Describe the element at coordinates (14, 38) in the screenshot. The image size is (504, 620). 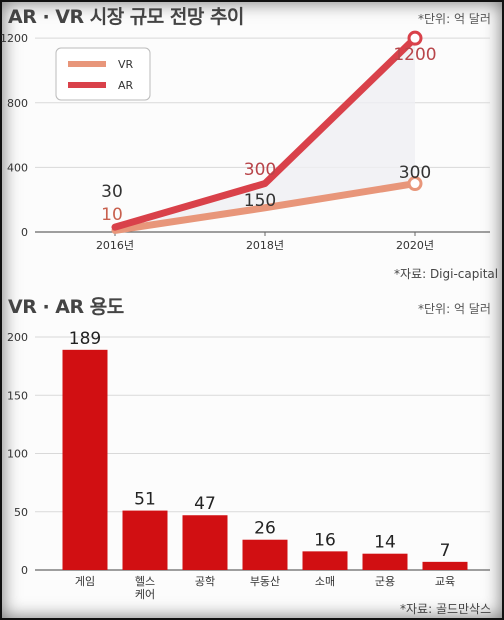
I see `line-chart-y-tick: 1200` at that location.